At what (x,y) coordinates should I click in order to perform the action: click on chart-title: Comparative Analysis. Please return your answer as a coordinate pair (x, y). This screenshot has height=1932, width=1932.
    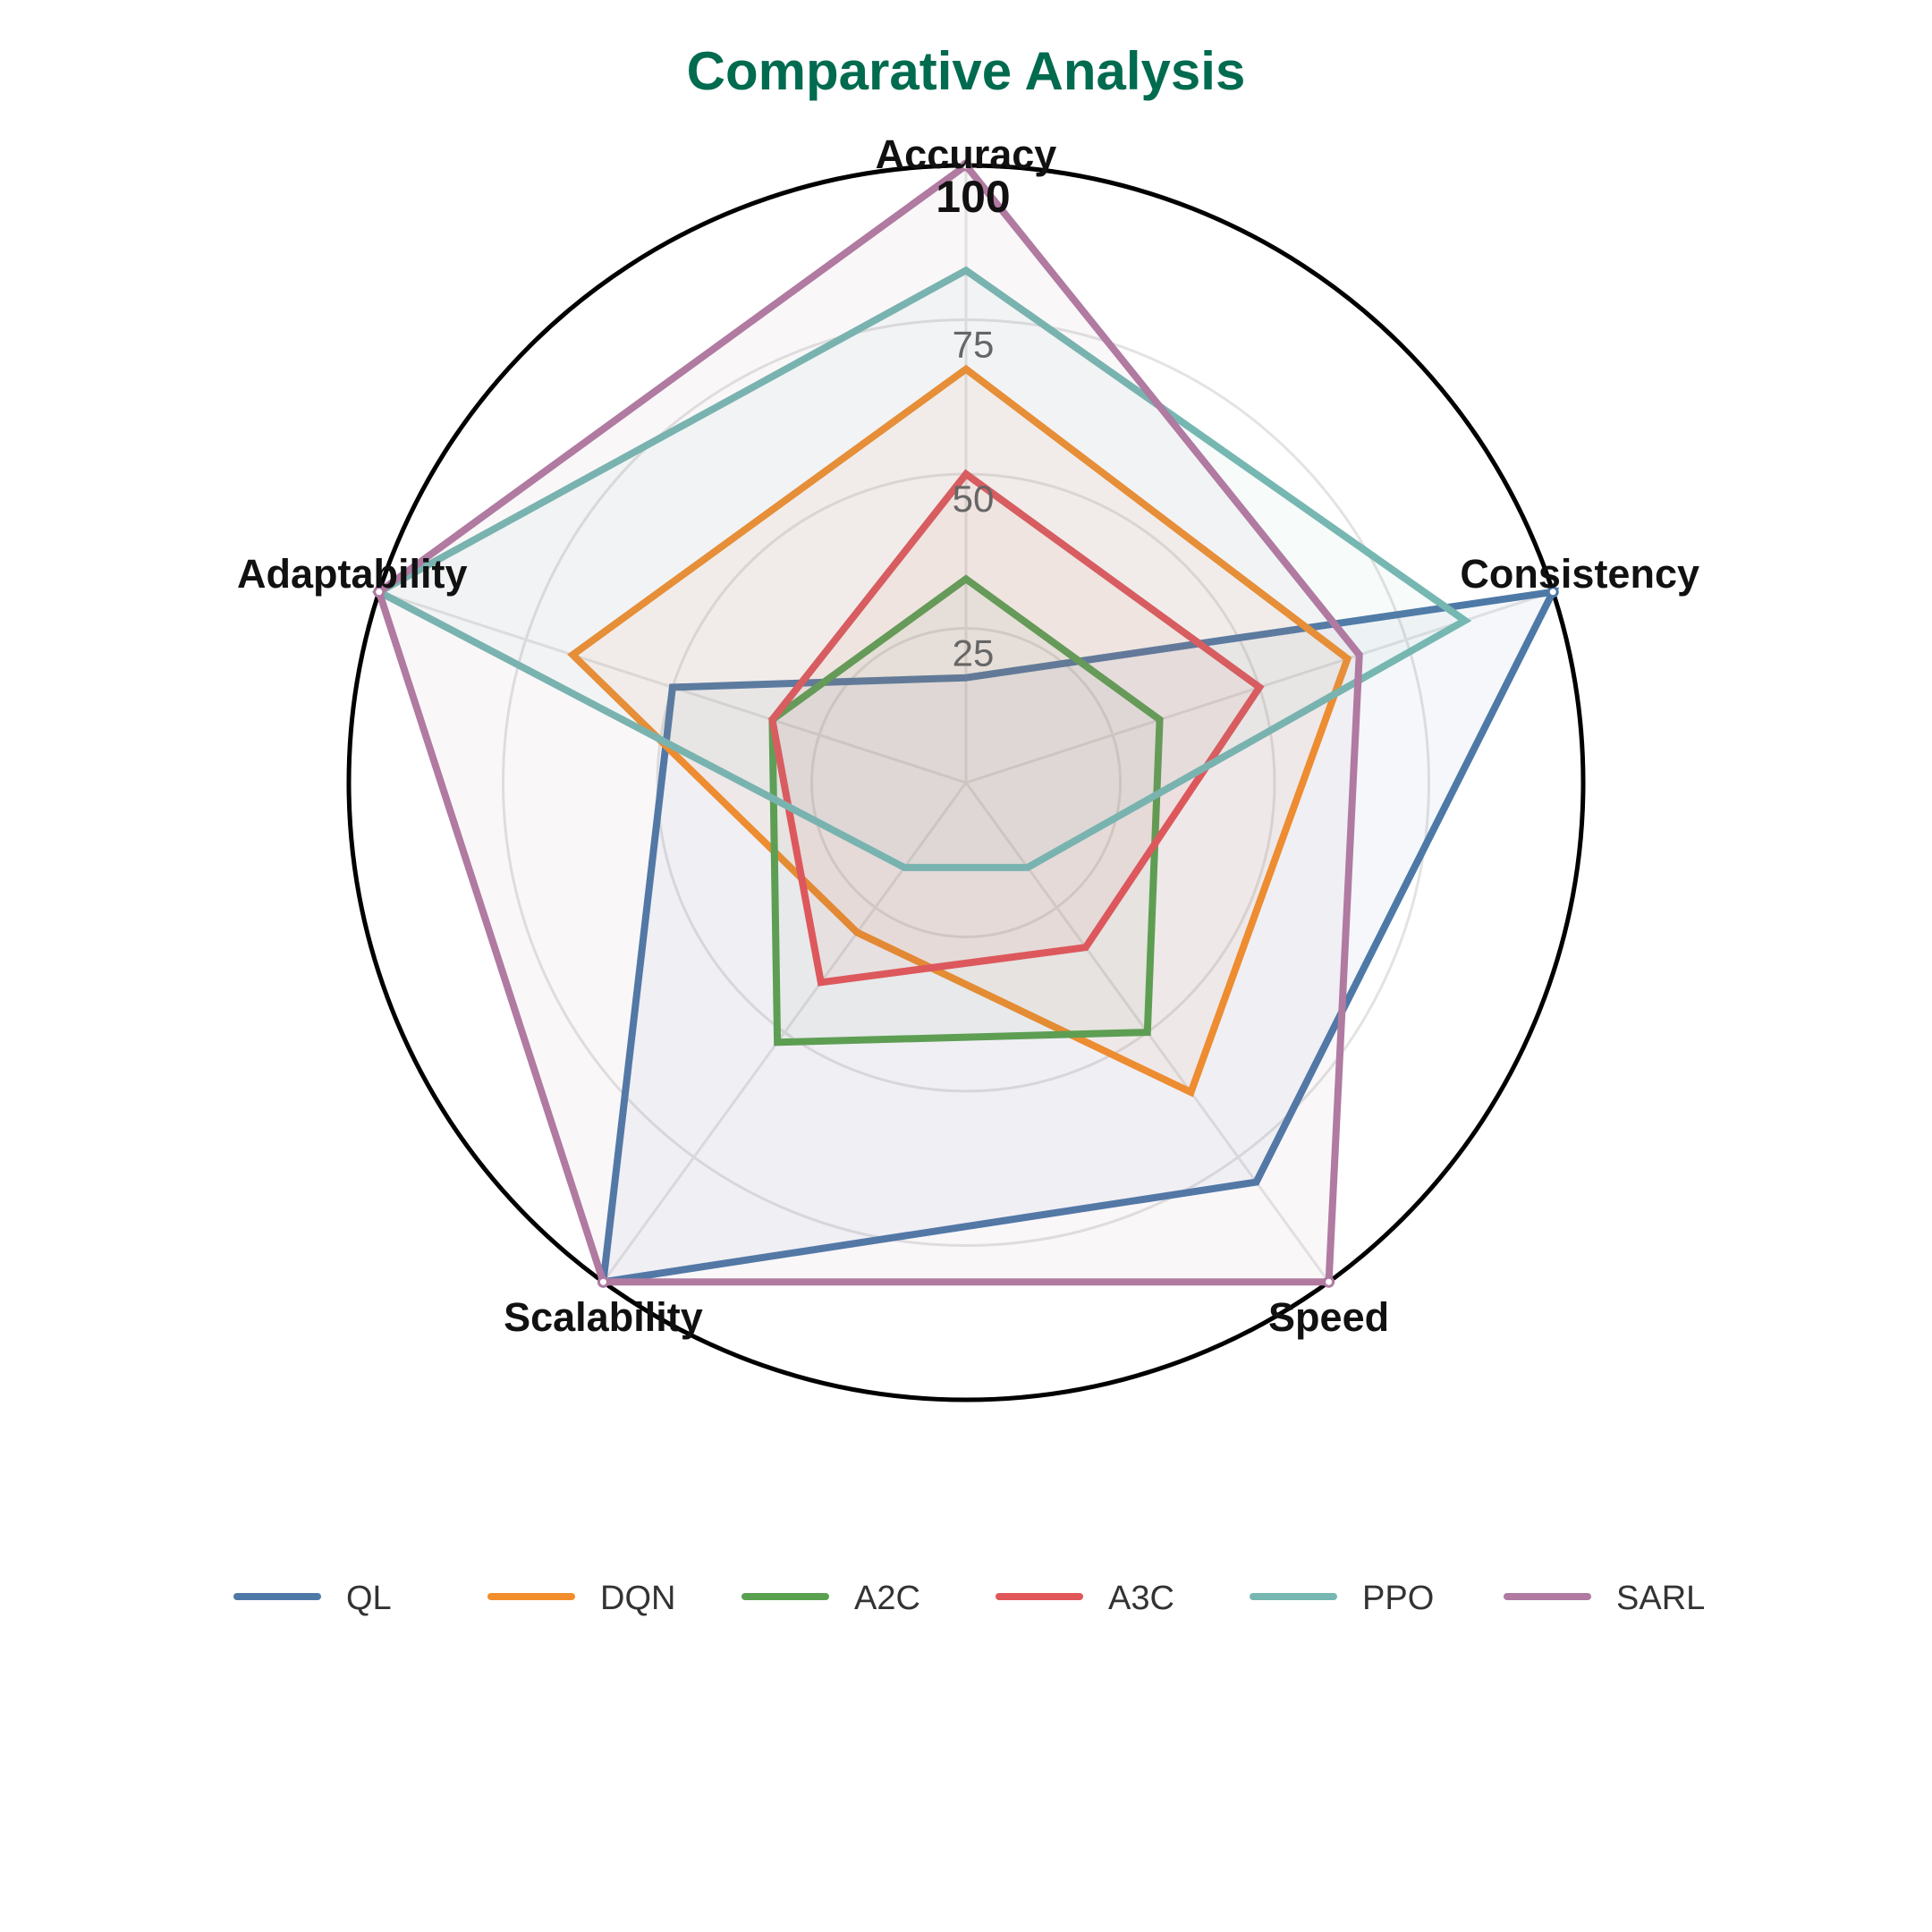
    Looking at the image, I should click on (966, 71).